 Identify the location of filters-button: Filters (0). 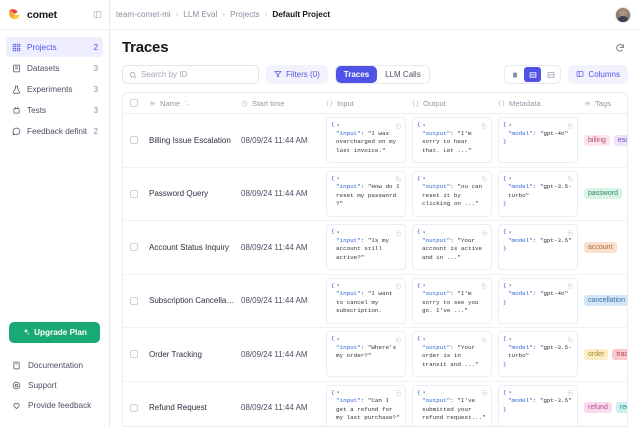
(297, 74).